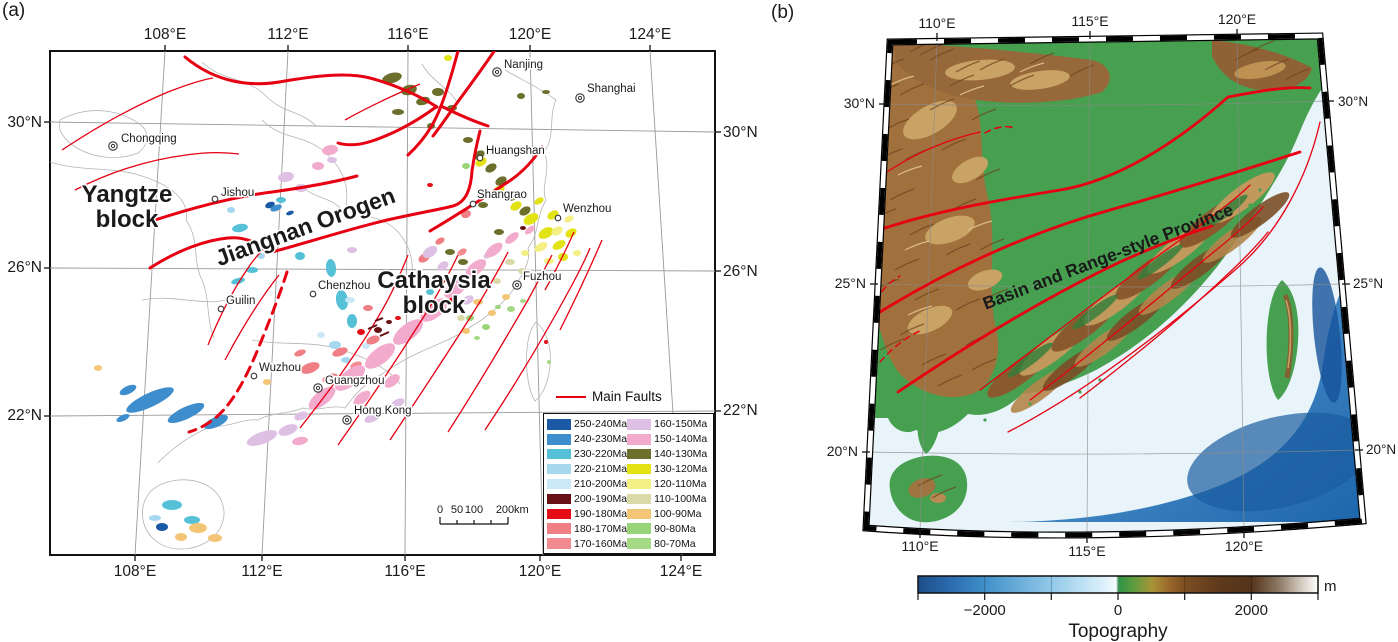 The image size is (1398, 642). I want to click on legend-entry-left: 210-200Ma, so click(587, 484).